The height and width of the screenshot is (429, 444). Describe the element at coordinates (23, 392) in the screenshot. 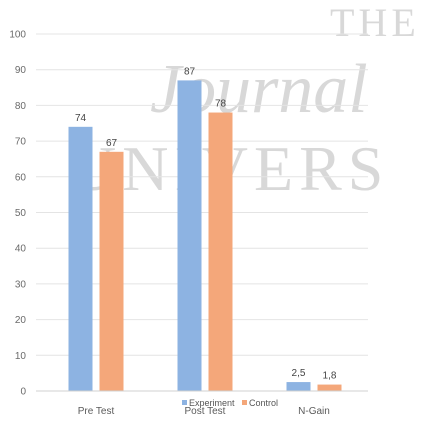

I see `y-tick-label-0: 0` at that location.